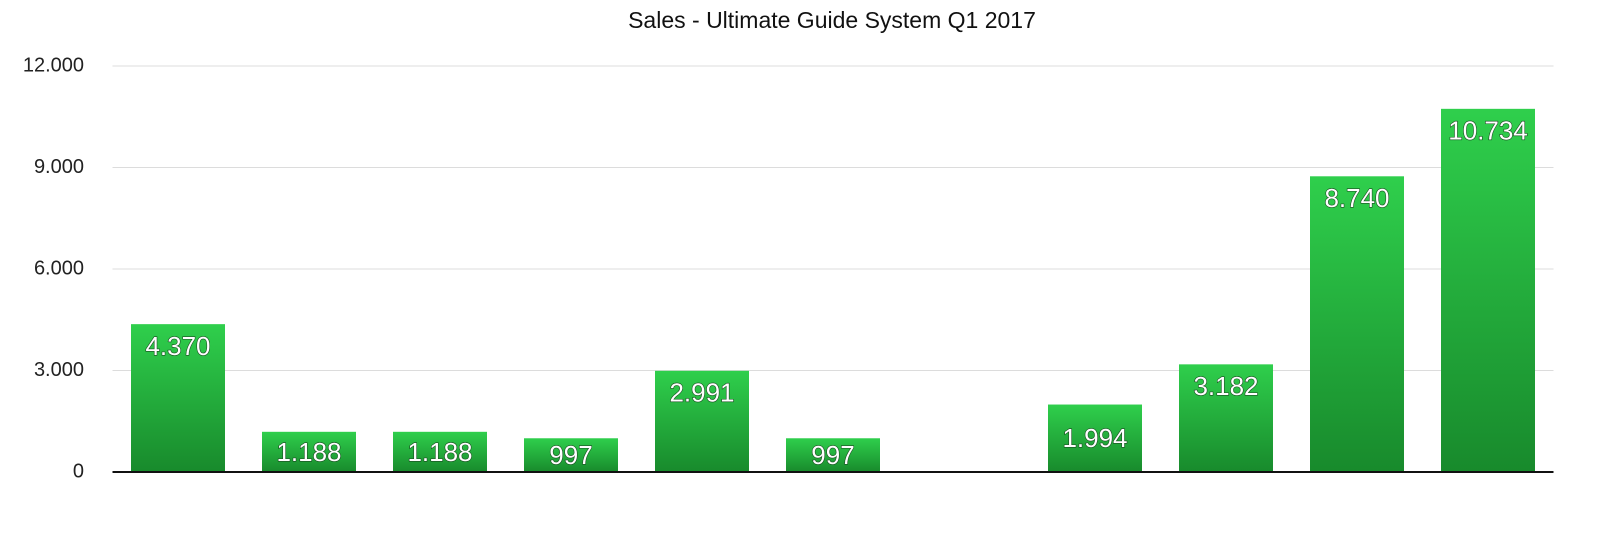 The width and height of the screenshot is (1600, 534). Describe the element at coordinates (78, 471) in the screenshot. I see `y-tick-label: 0` at that location.